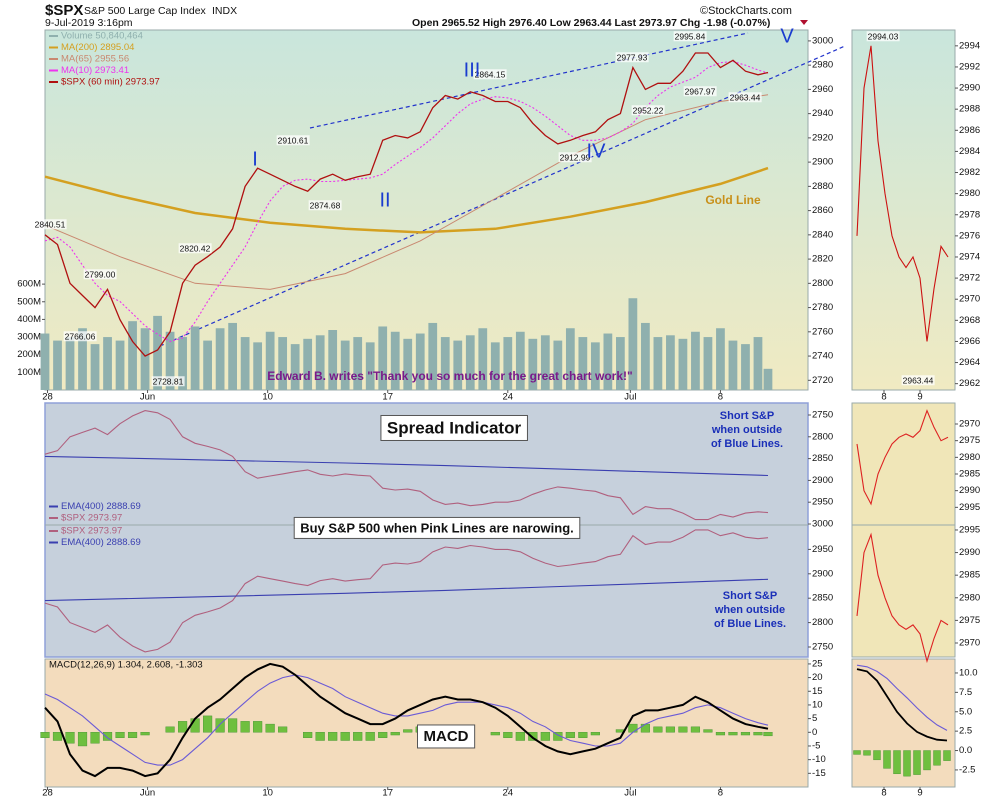 This screenshot has height=800, width=1000. I want to click on price-label: 2967.97, so click(700, 91).